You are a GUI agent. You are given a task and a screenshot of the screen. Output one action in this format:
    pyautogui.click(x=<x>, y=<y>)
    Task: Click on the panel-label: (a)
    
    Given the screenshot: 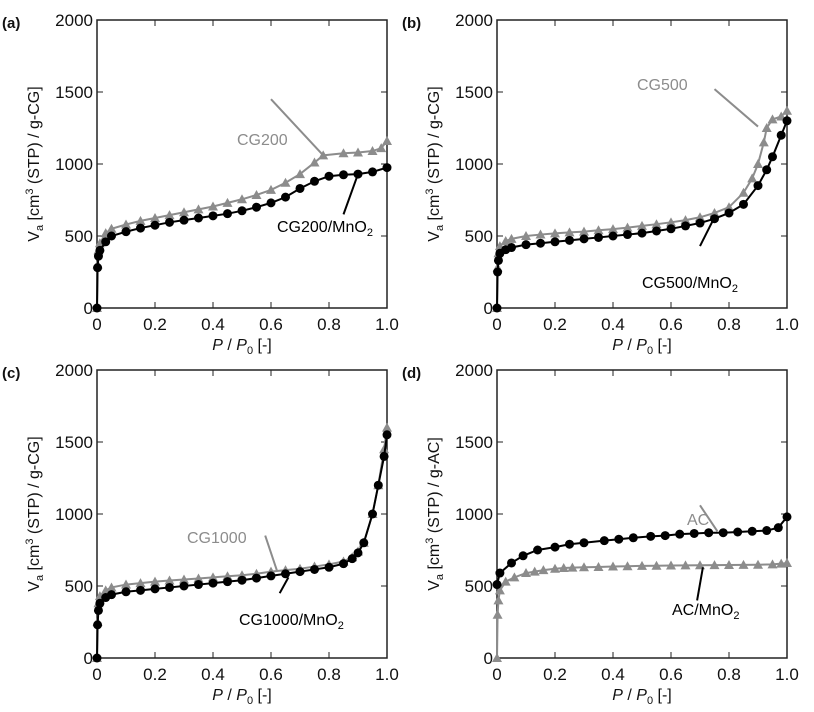 What is the action you would take?
    pyautogui.click(x=11, y=23)
    